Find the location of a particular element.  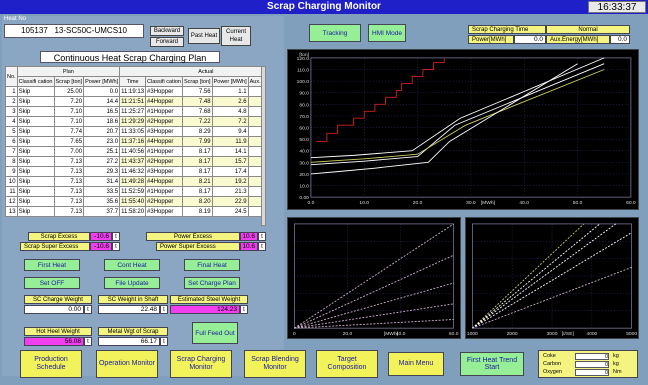

col-header: Classifi cation is located at coordinates (164, 81).